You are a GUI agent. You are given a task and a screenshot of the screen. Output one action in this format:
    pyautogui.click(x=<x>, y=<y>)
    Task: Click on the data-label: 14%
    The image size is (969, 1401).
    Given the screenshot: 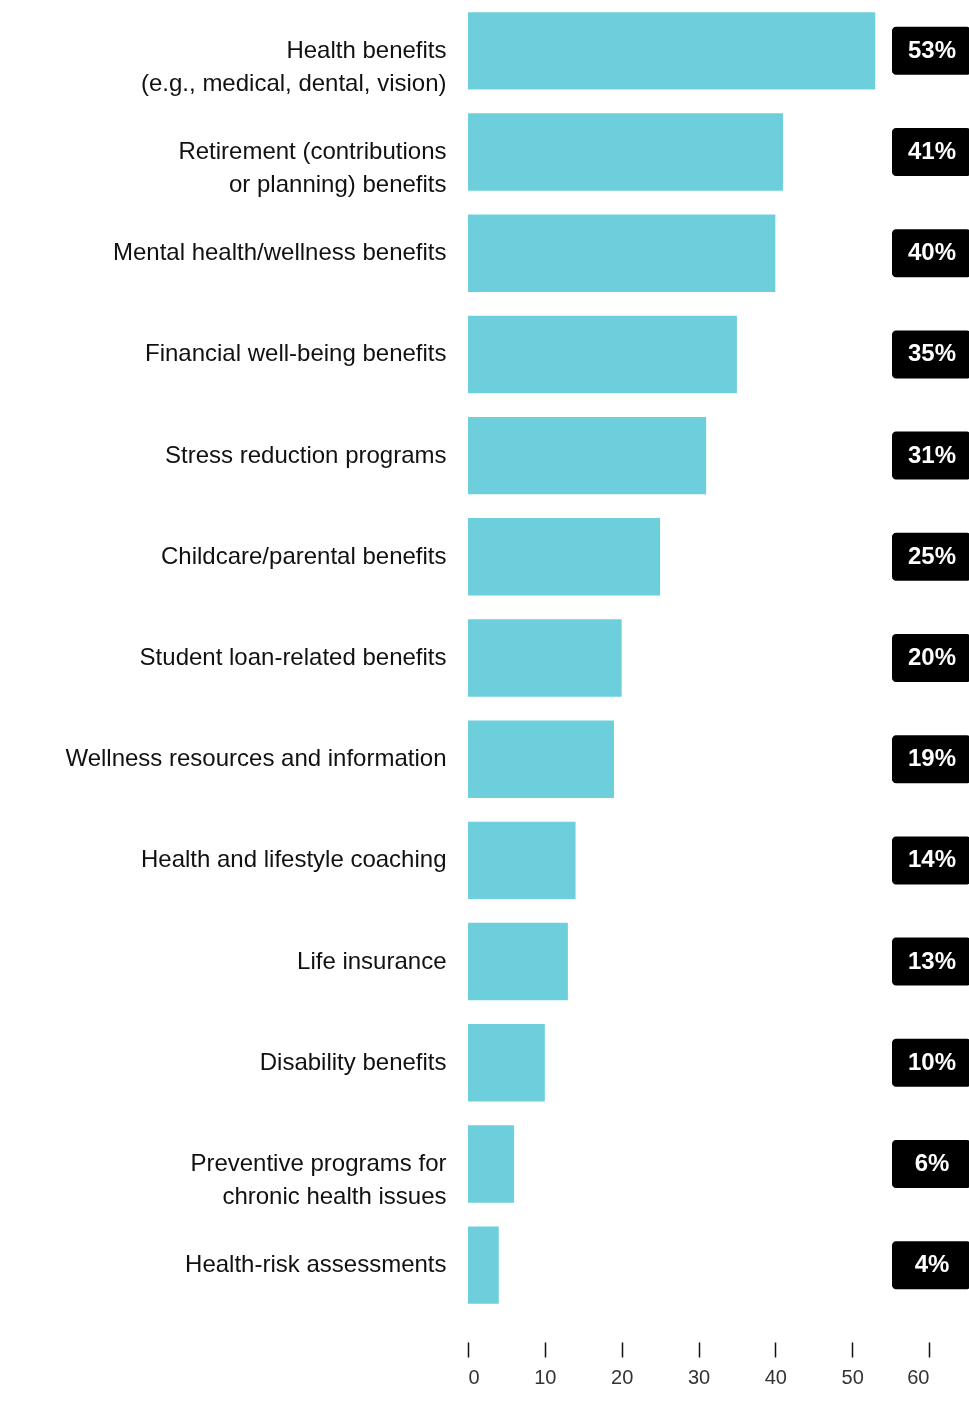 What is the action you would take?
    pyautogui.click(x=932, y=859)
    